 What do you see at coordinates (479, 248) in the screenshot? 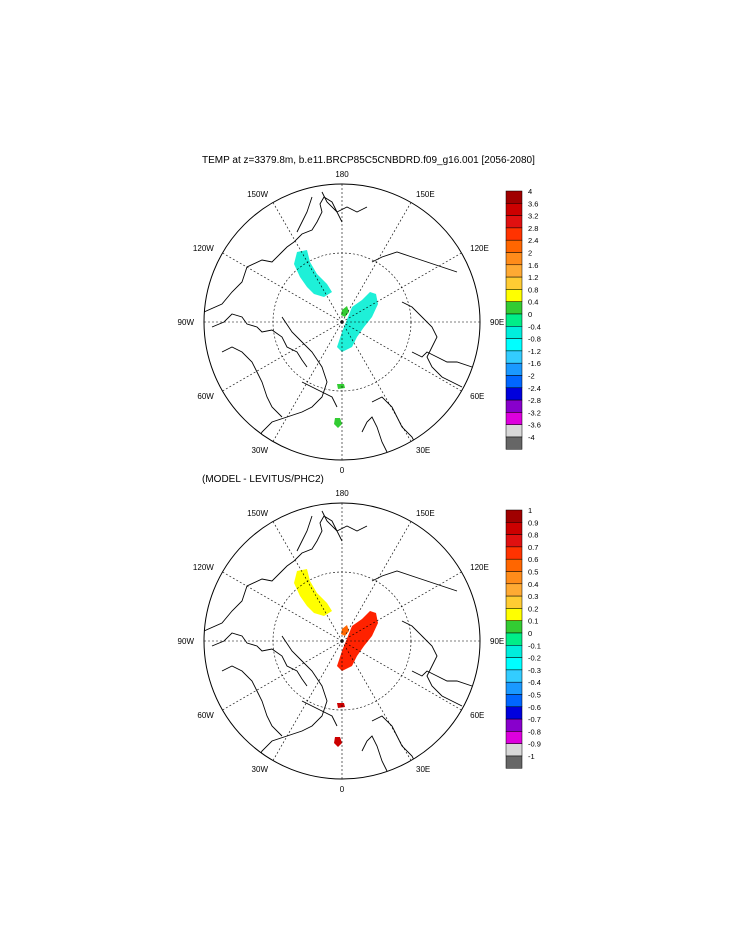
I see `lon-label-mid_upper_right: 120E` at bounding box center [479, 248].